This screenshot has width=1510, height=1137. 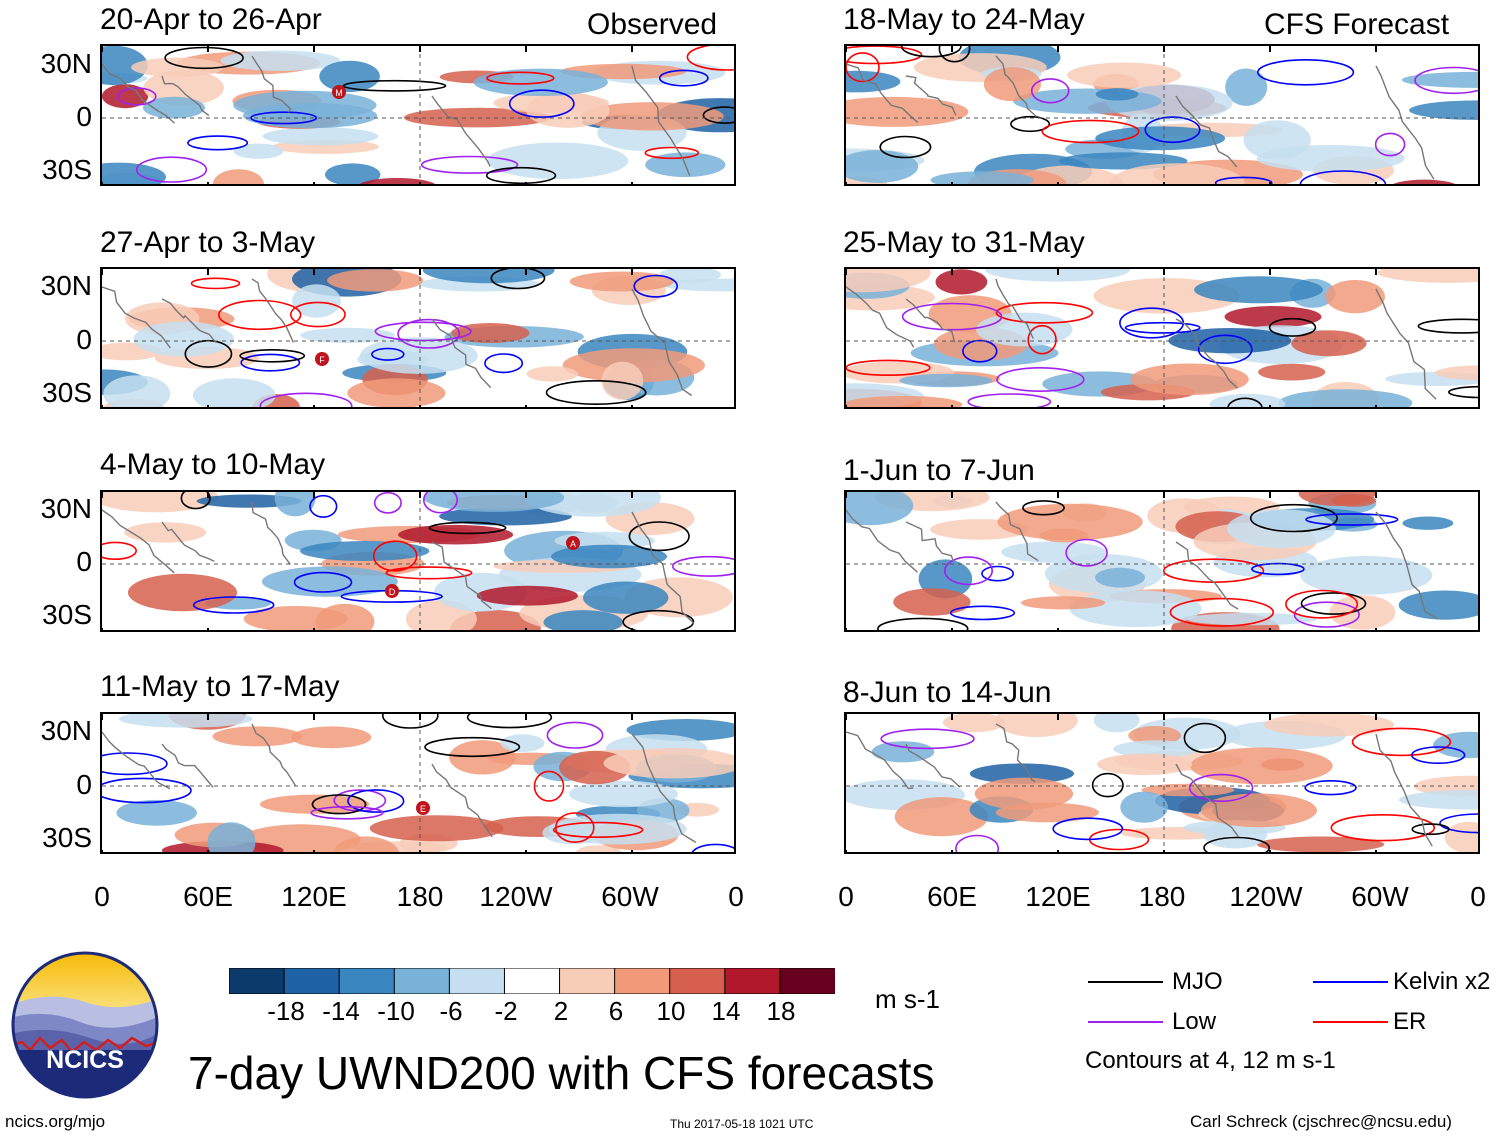 What do you see at coordinates (939, 470) in the screenshot?
I see `panel-title-7: 1-Jun to 7-Jun` at bounding box center [939, 470].